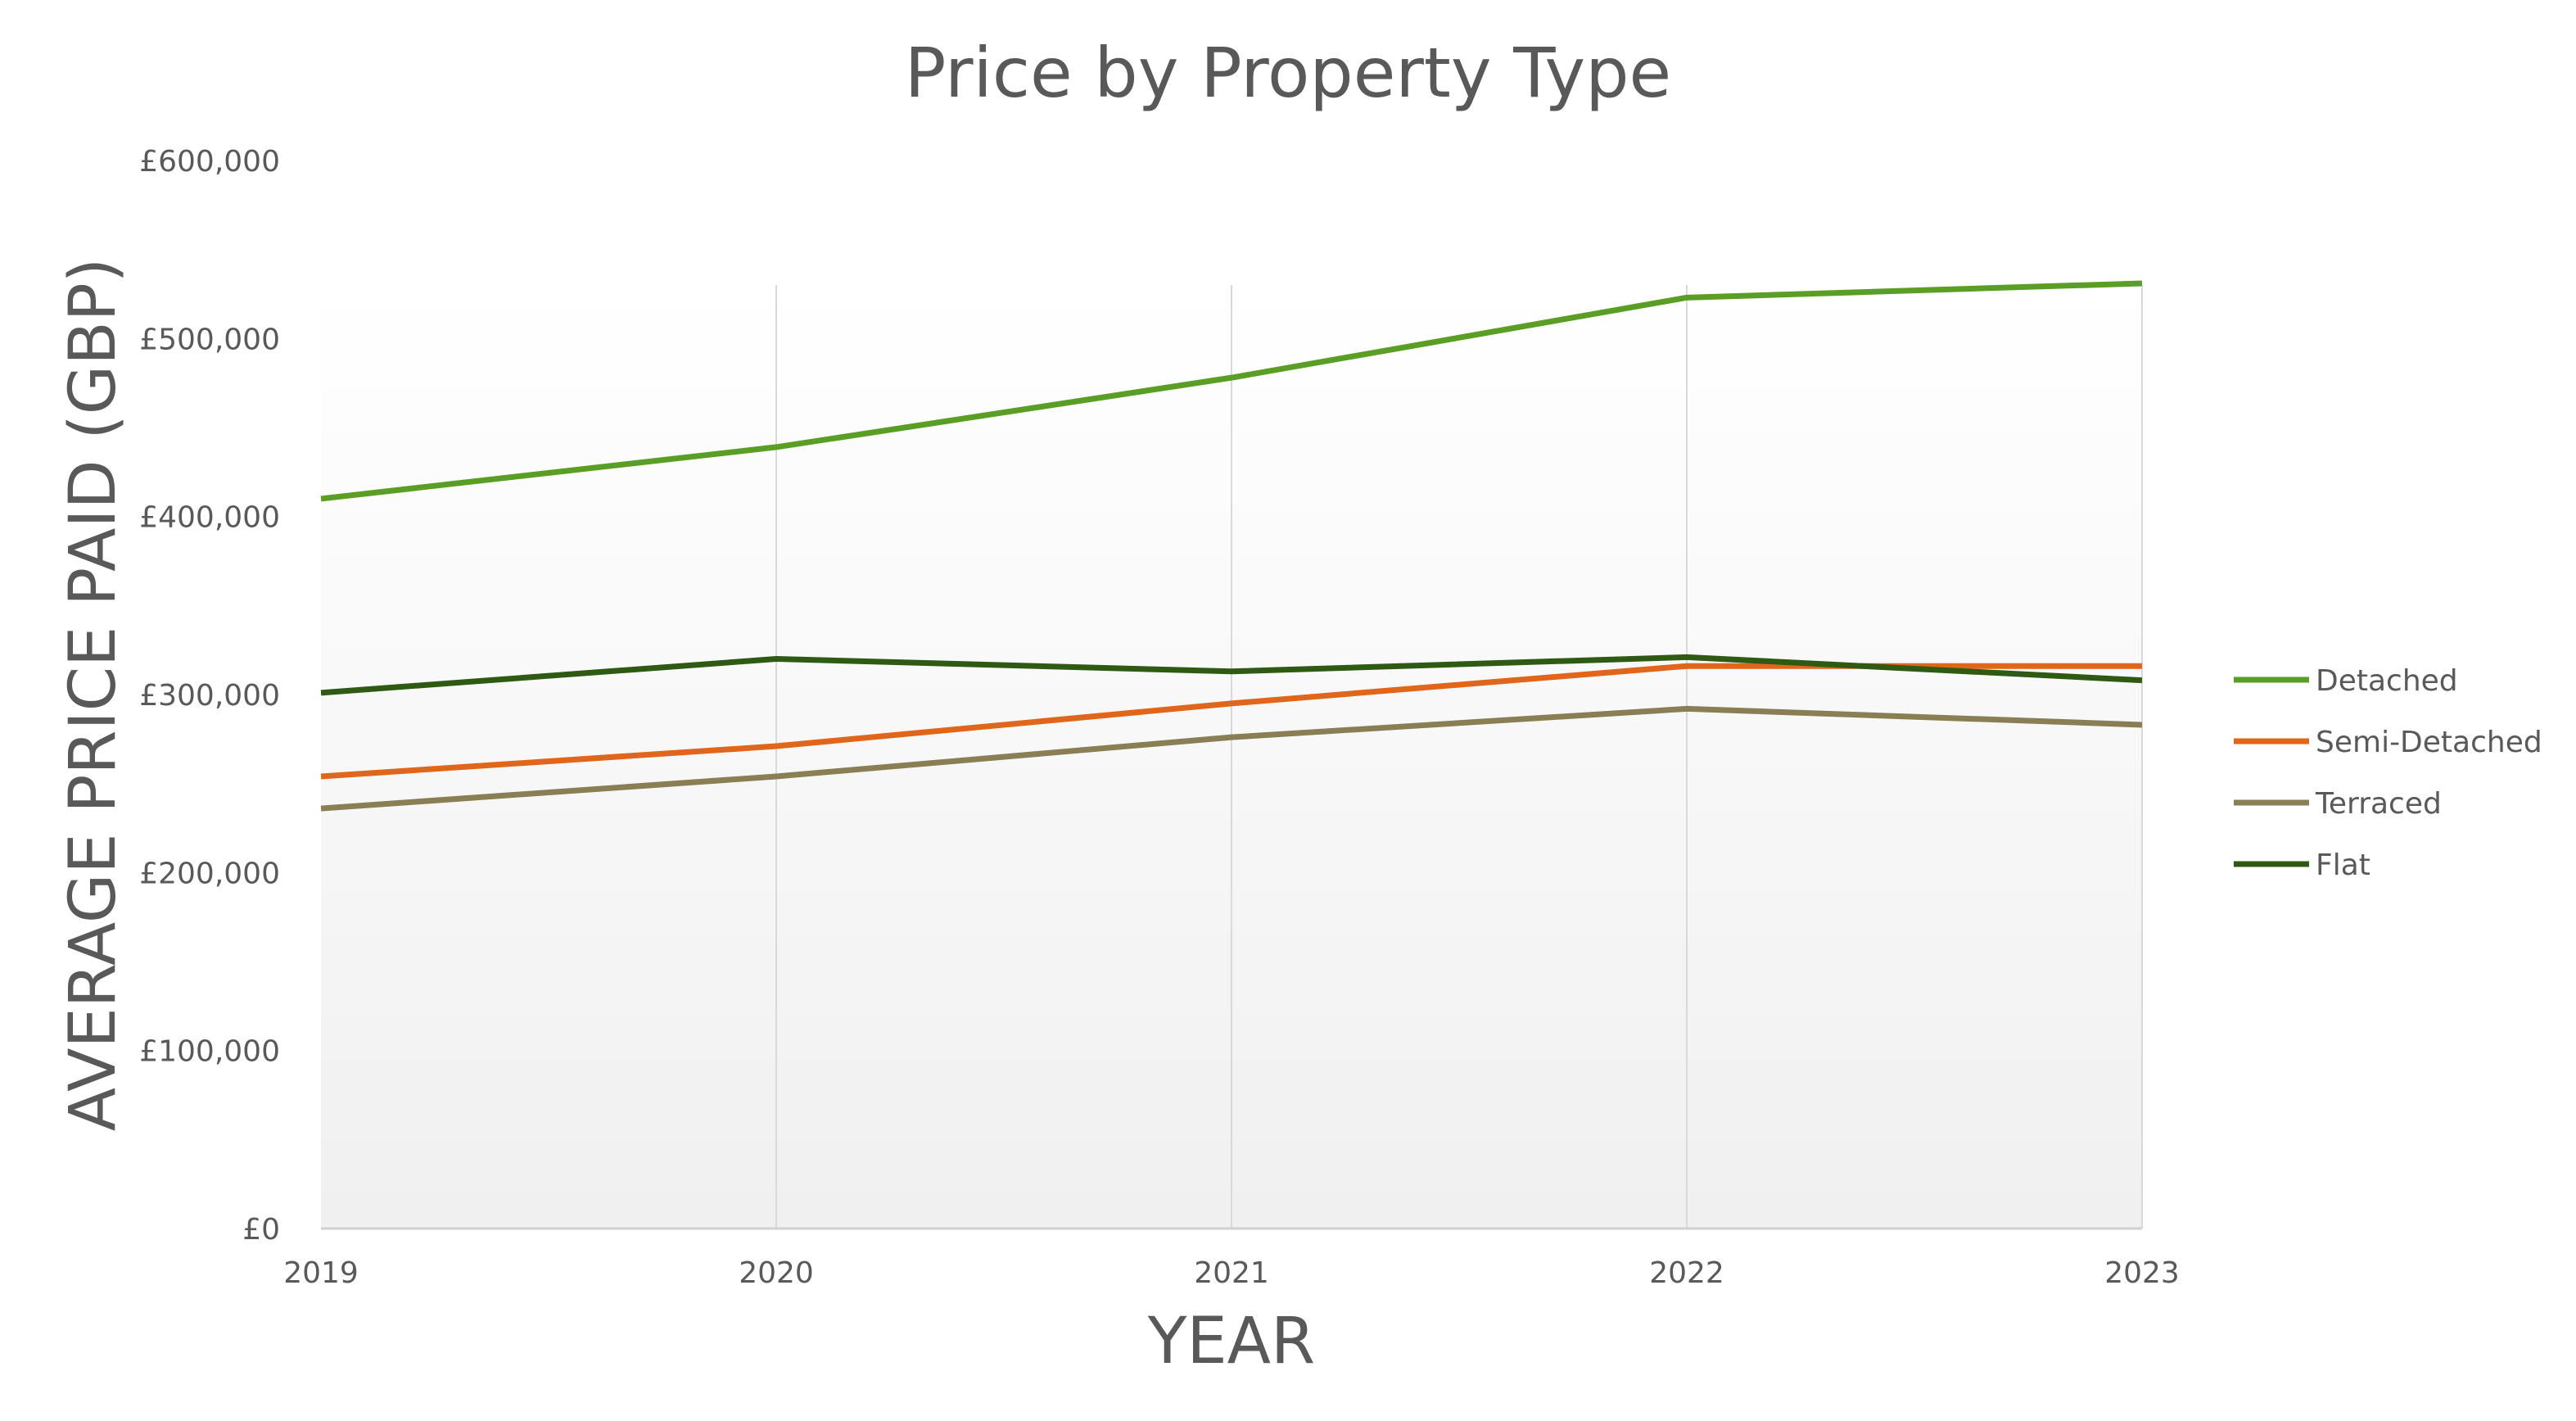 The width and height of the screenshot is (2576, 1421). Describe the element at coordinates (1231, 391) in the screenshot. I see `series-line-detached` at that location.